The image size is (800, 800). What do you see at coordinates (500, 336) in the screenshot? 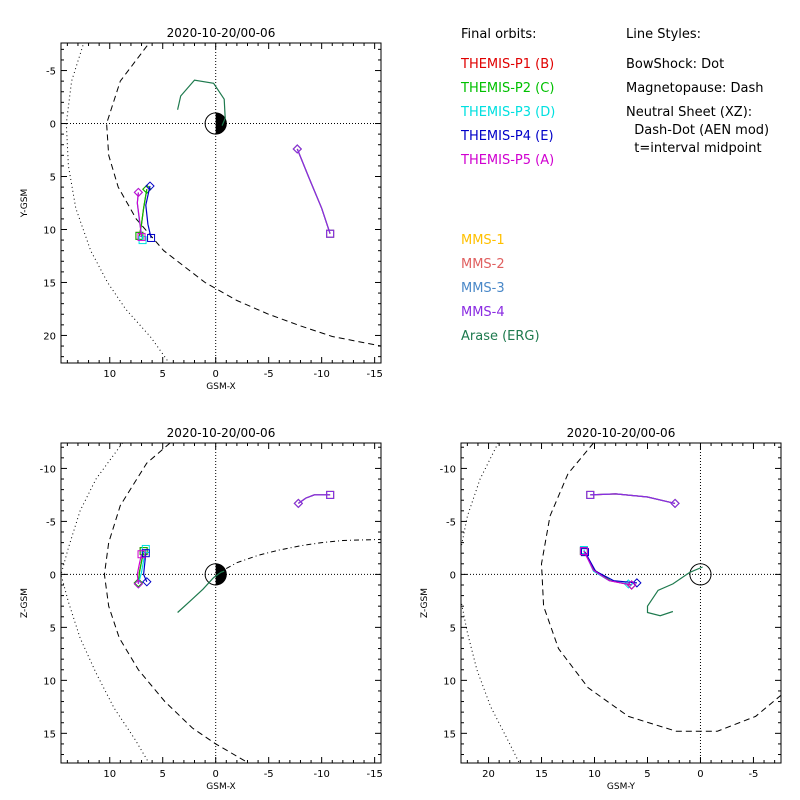
I see `legend-arase: Arase (ERG)` at bounding box center [500, 336].